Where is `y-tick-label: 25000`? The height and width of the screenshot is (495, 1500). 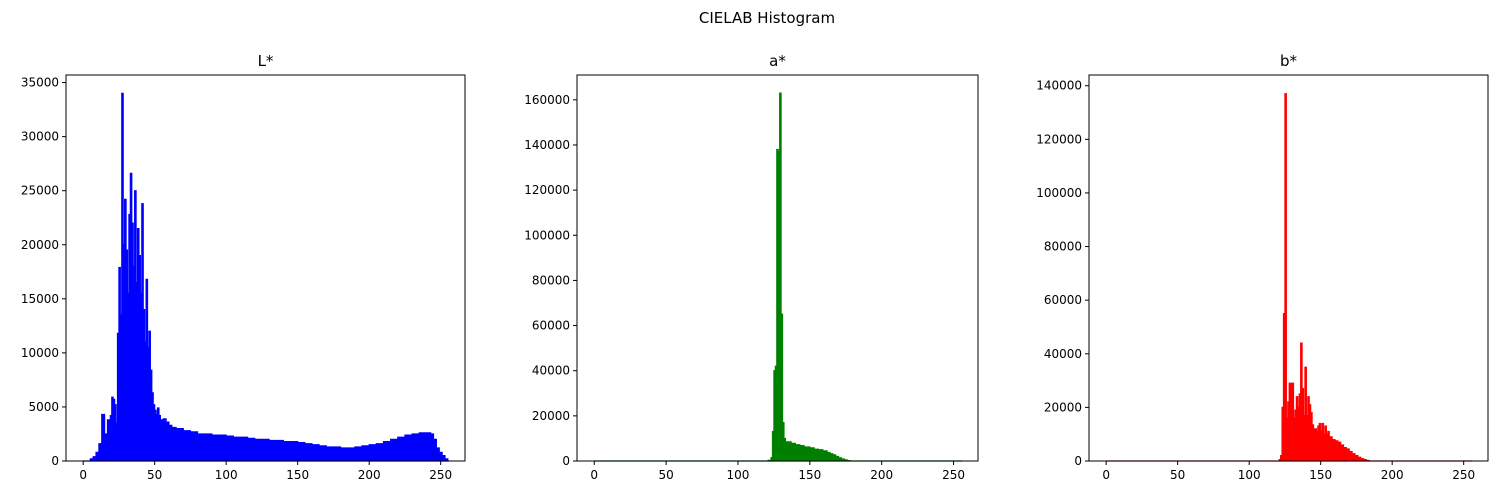
y-tick-label: 25000 is located at coordinates (40, 191).